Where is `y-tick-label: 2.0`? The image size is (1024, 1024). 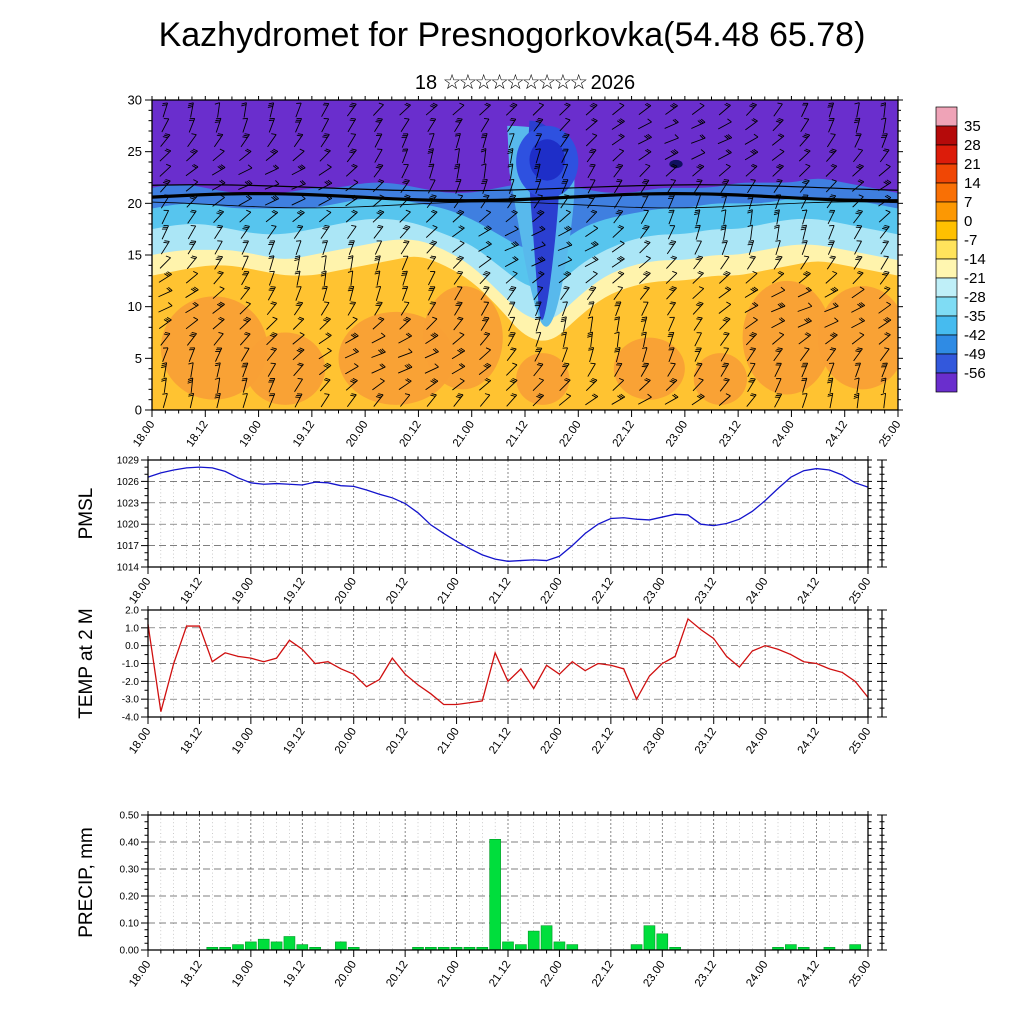
y-tick-label: 2.0 is located at coordinates (132, 611).